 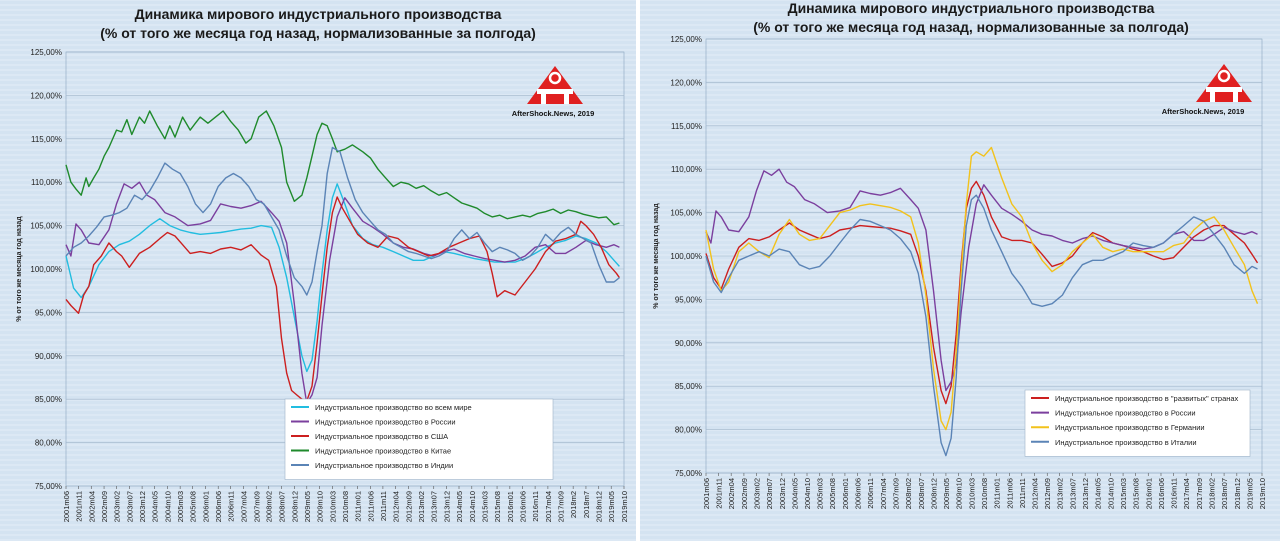 I want to click on x-tick-label: 2006m06, so click(x=218, y=506).